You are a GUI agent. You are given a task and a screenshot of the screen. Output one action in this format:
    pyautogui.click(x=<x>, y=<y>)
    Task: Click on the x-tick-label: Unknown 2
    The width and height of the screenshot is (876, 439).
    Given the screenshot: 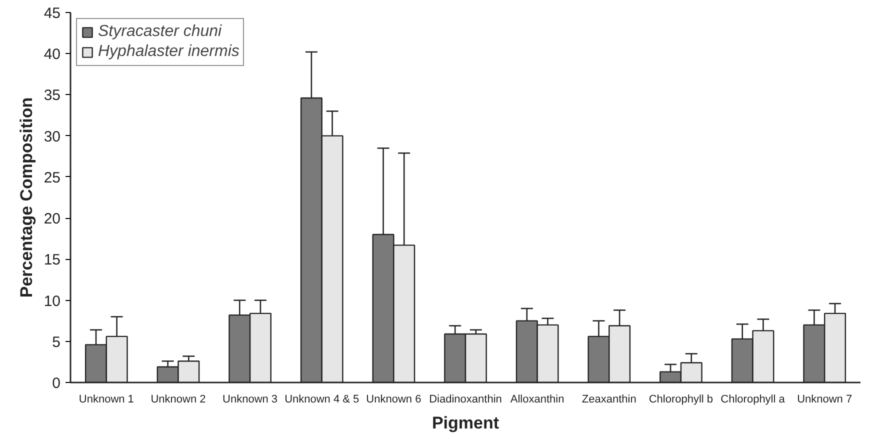 What is the action you would take?
    pyautogui.click(x=178, y=400)
    